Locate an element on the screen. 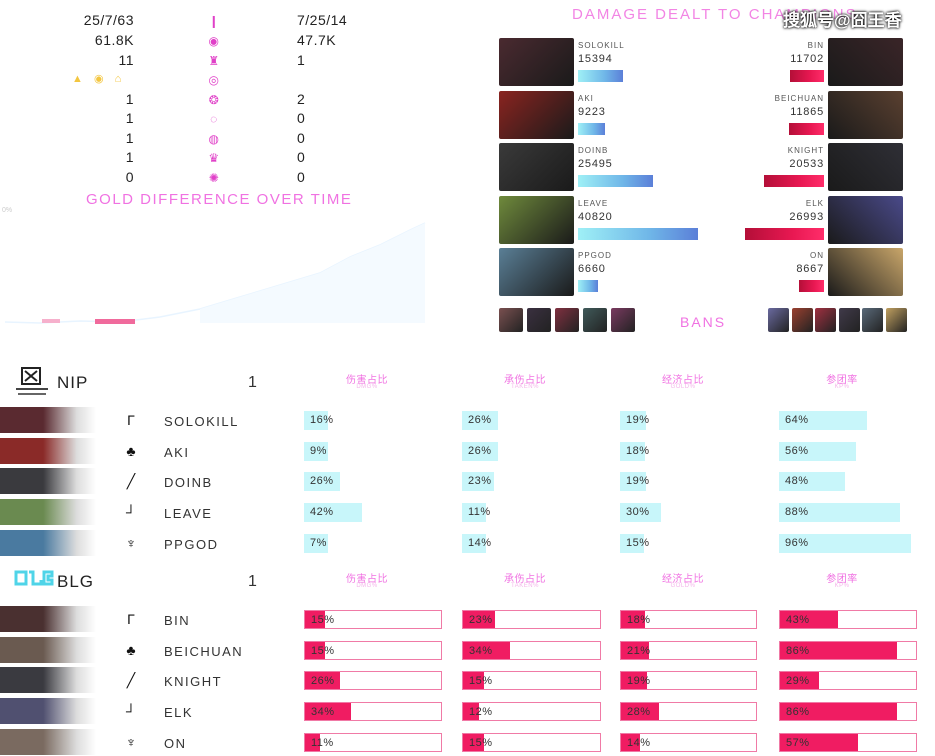 The width and height of the screenshot is (935, 756). column-header: 伤害占比 DMG% is located at coordinates (367, 579).